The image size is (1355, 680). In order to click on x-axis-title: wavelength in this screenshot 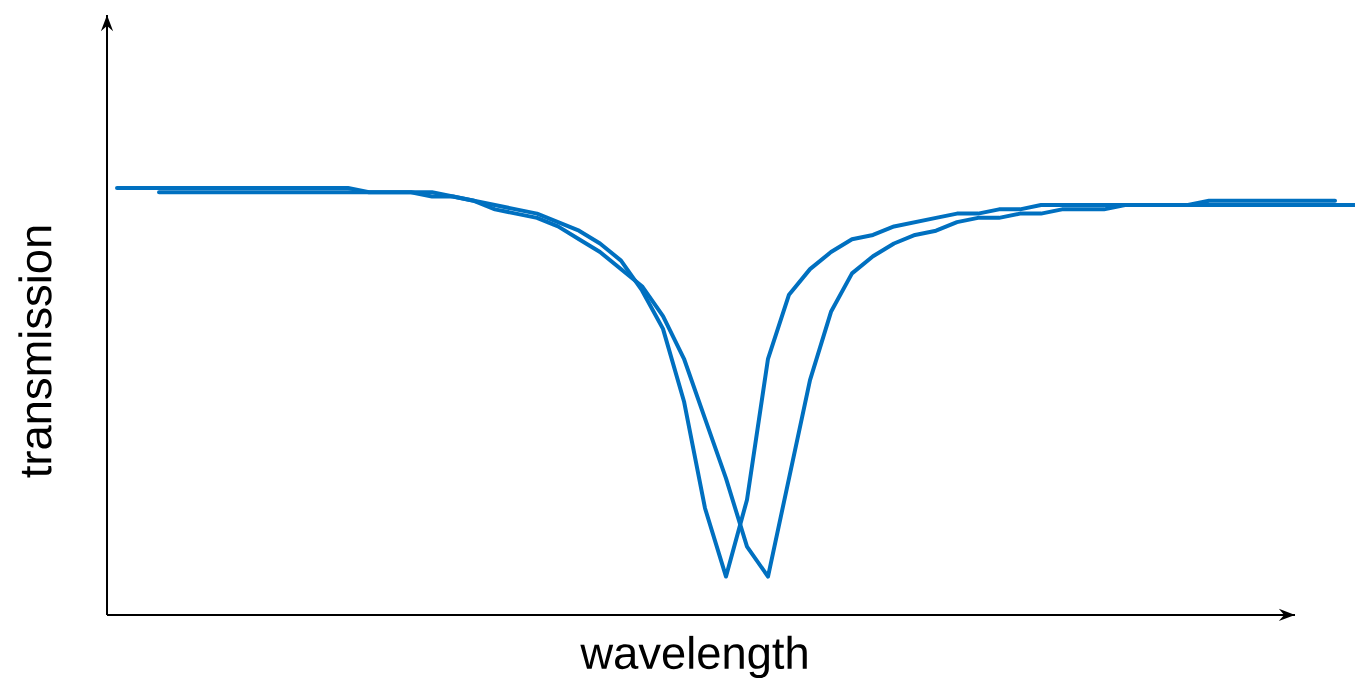, I will do `click(693, 657)`.